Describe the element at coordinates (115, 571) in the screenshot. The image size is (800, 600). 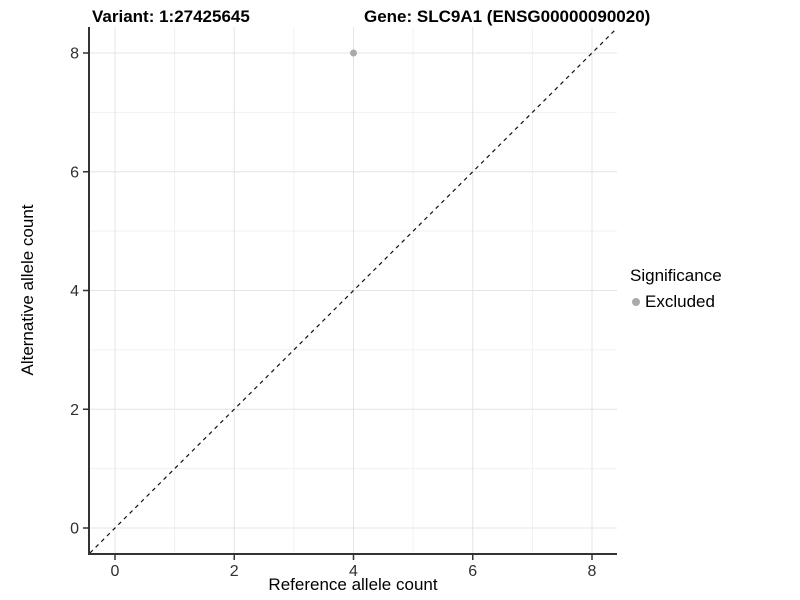
I see `x-tick-label: 0` at that location.